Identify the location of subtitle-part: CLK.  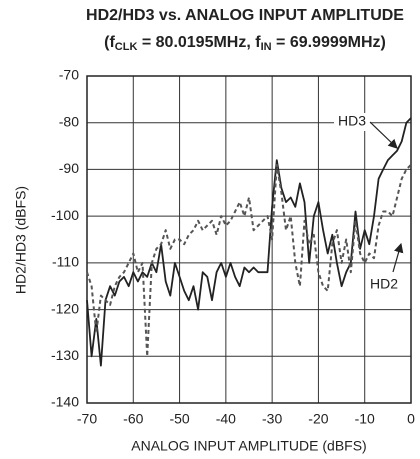
(126, 47).